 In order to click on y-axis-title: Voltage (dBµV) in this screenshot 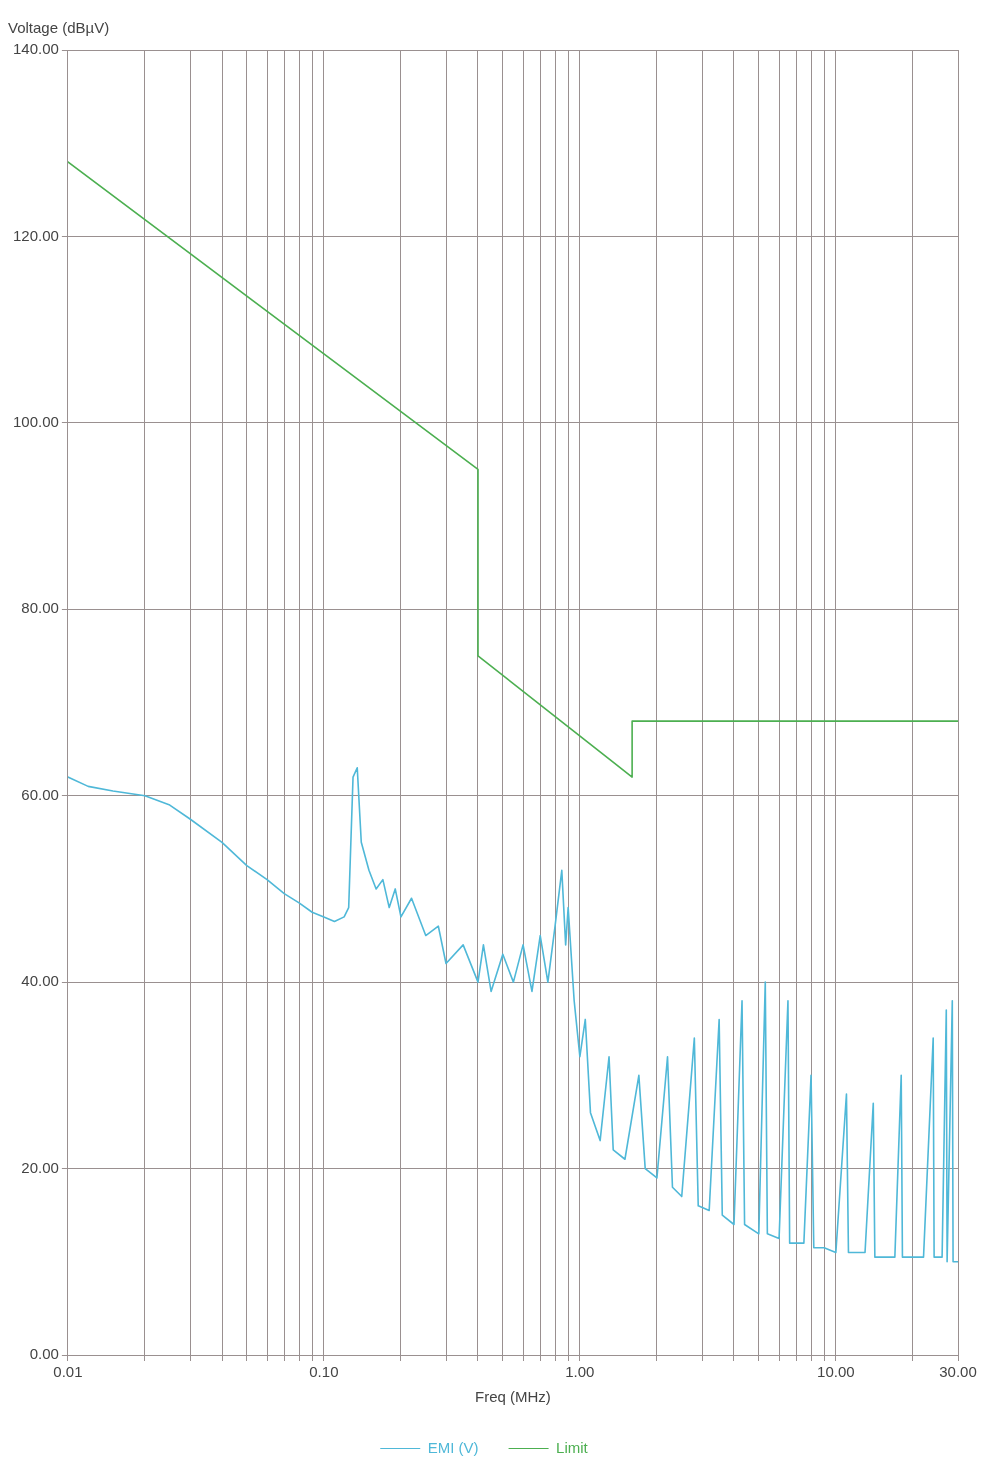, I will do `click(59, 27)`.